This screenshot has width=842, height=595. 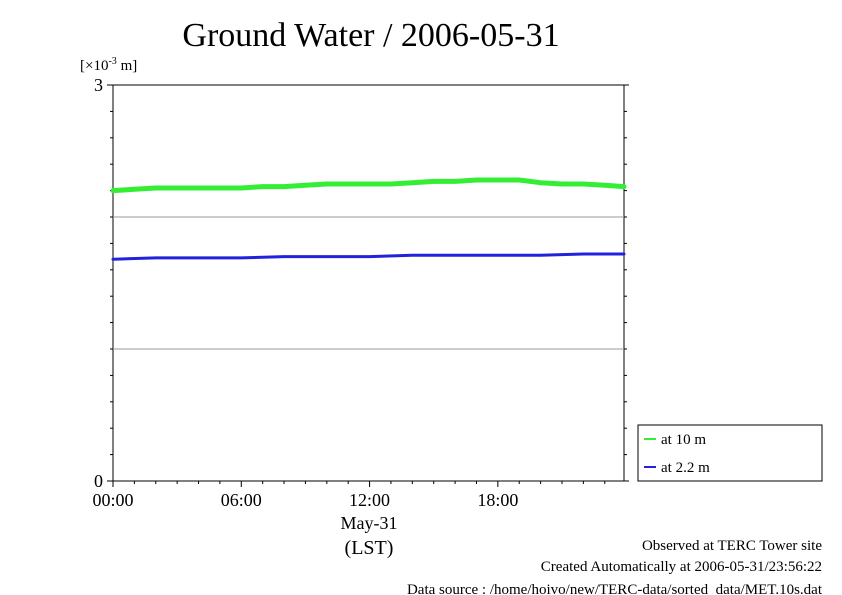 What do you see at coordinates (369, 500) in the screenshot?
I see `x-tick-label-2: 12:00` at bounding box center [369, 500].